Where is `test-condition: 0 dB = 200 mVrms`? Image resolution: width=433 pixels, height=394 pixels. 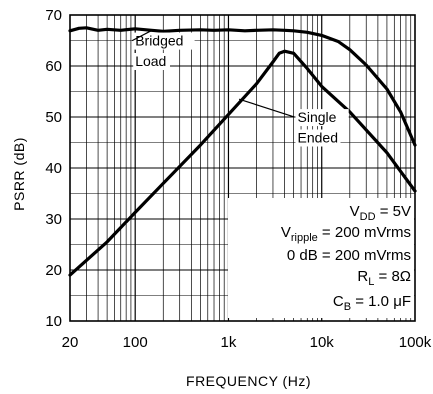
test-condition: 0 dB = 200 mVrms is located at coordinates (349, 255).